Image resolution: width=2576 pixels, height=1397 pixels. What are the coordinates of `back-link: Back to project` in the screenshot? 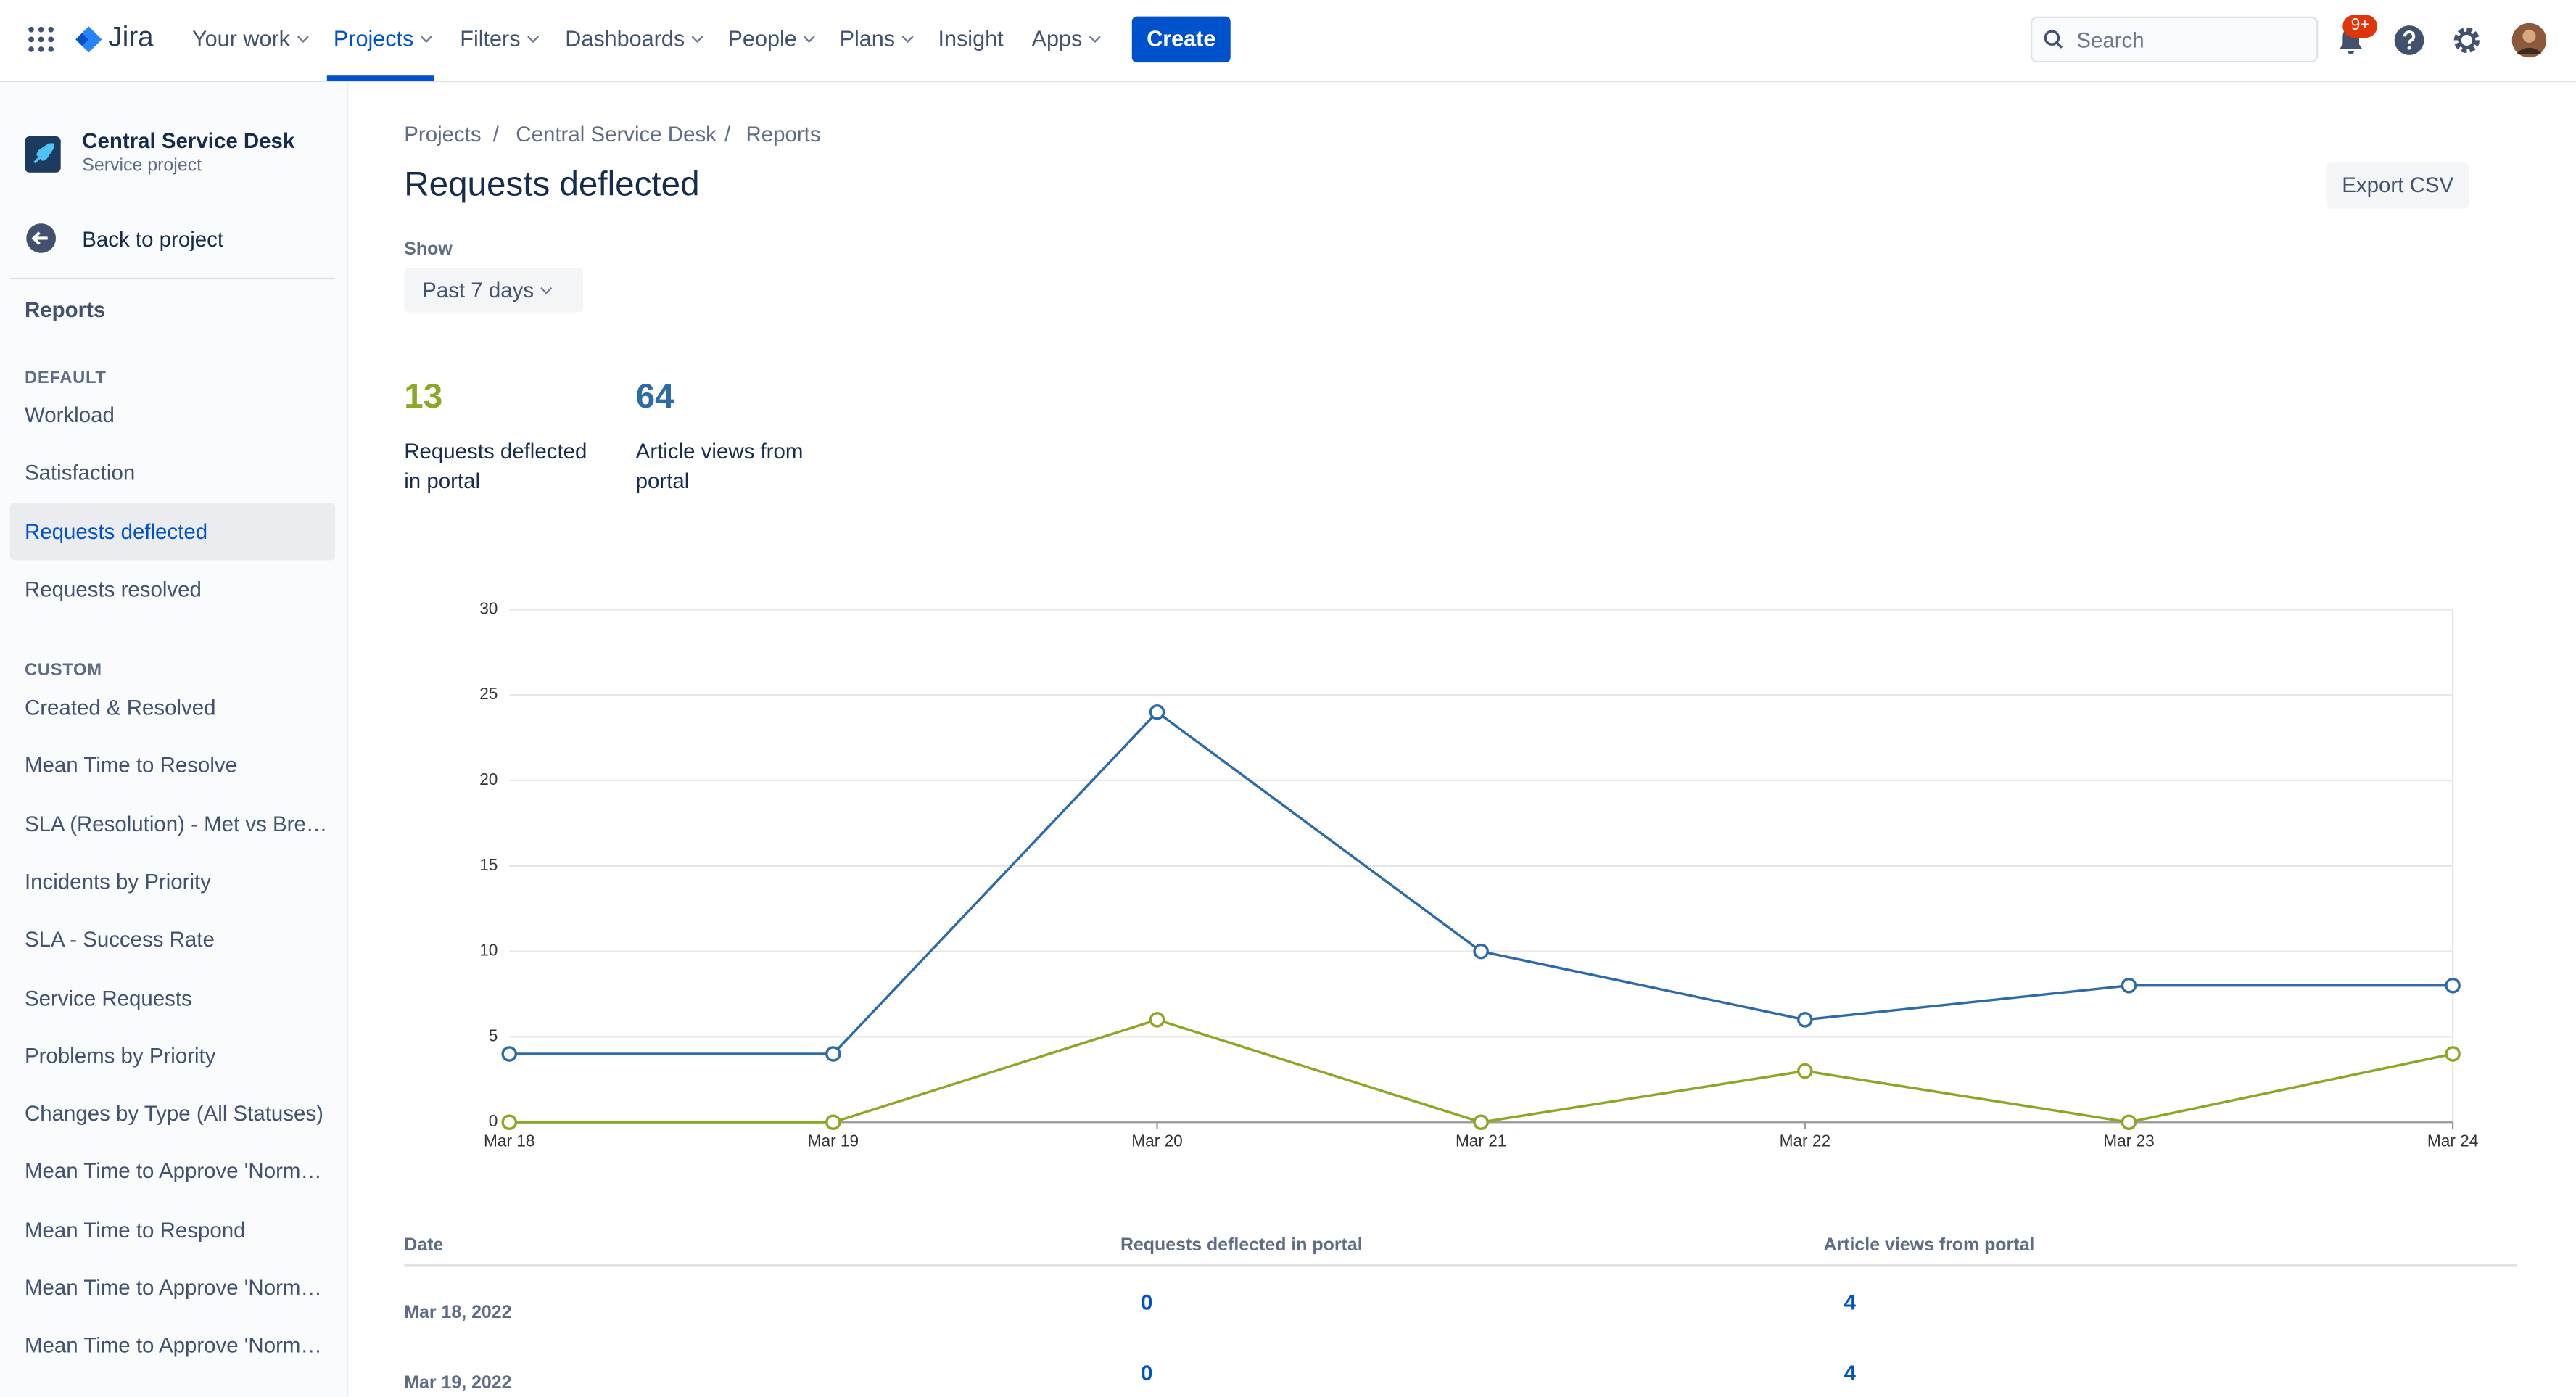 It's located at (153, 239).